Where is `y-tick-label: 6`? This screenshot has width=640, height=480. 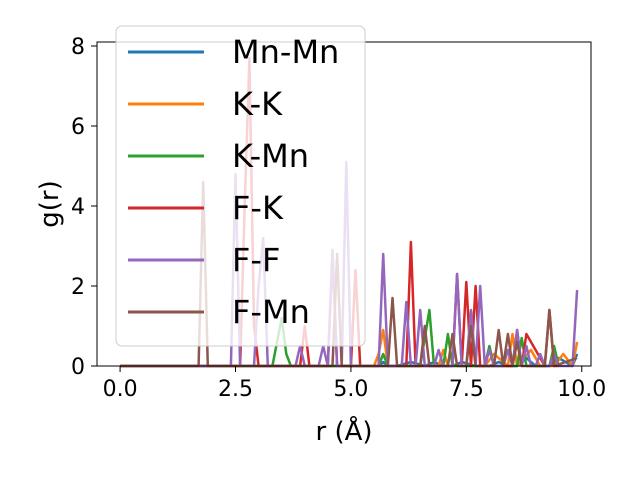
y-tick-label: 6 is located at coordinates (78, 127).